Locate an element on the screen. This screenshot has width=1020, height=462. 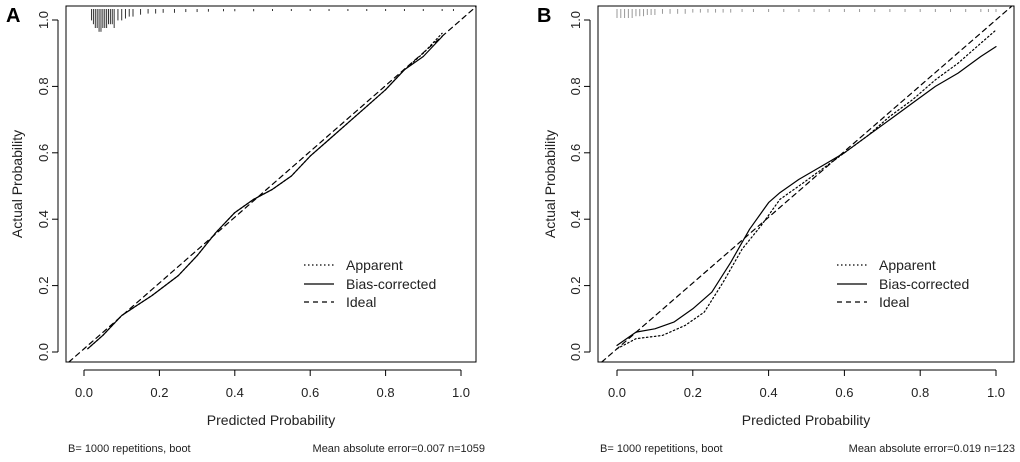
footer-repetitions-b: B= 1000 repetitions, boot is located at coordinates (661, 449).